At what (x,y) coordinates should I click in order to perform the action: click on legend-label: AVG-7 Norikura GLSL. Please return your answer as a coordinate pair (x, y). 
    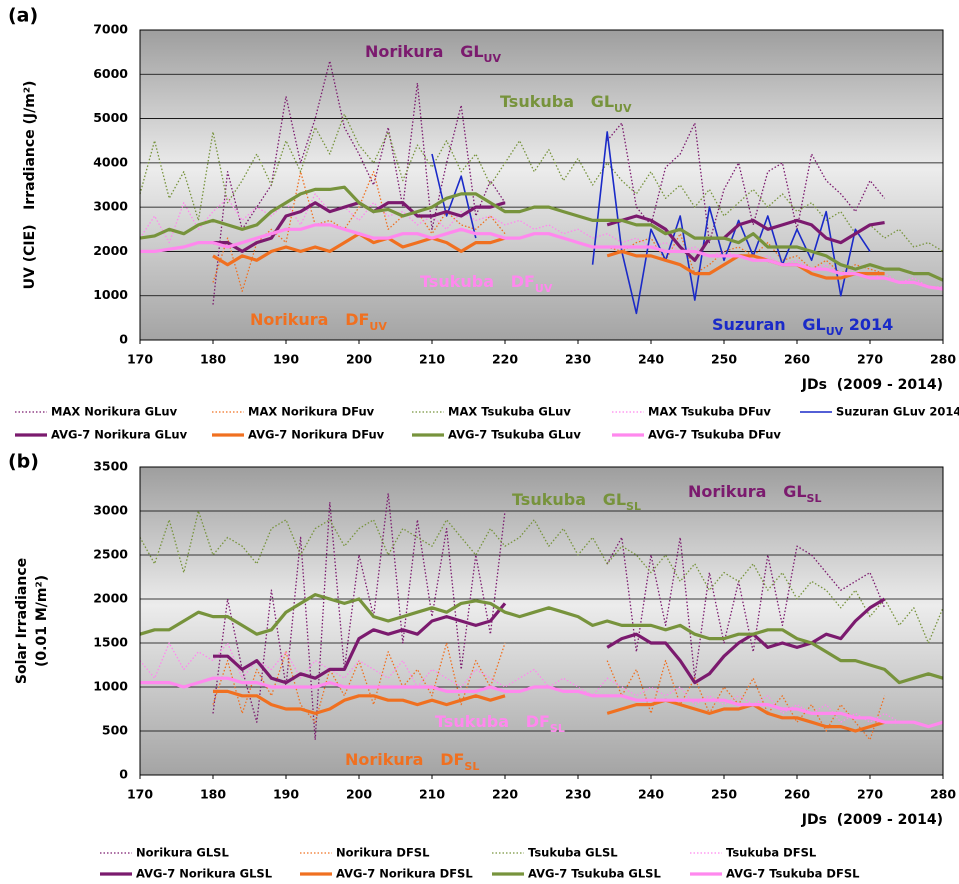
    Looking at the image, I should click on (204, 874).